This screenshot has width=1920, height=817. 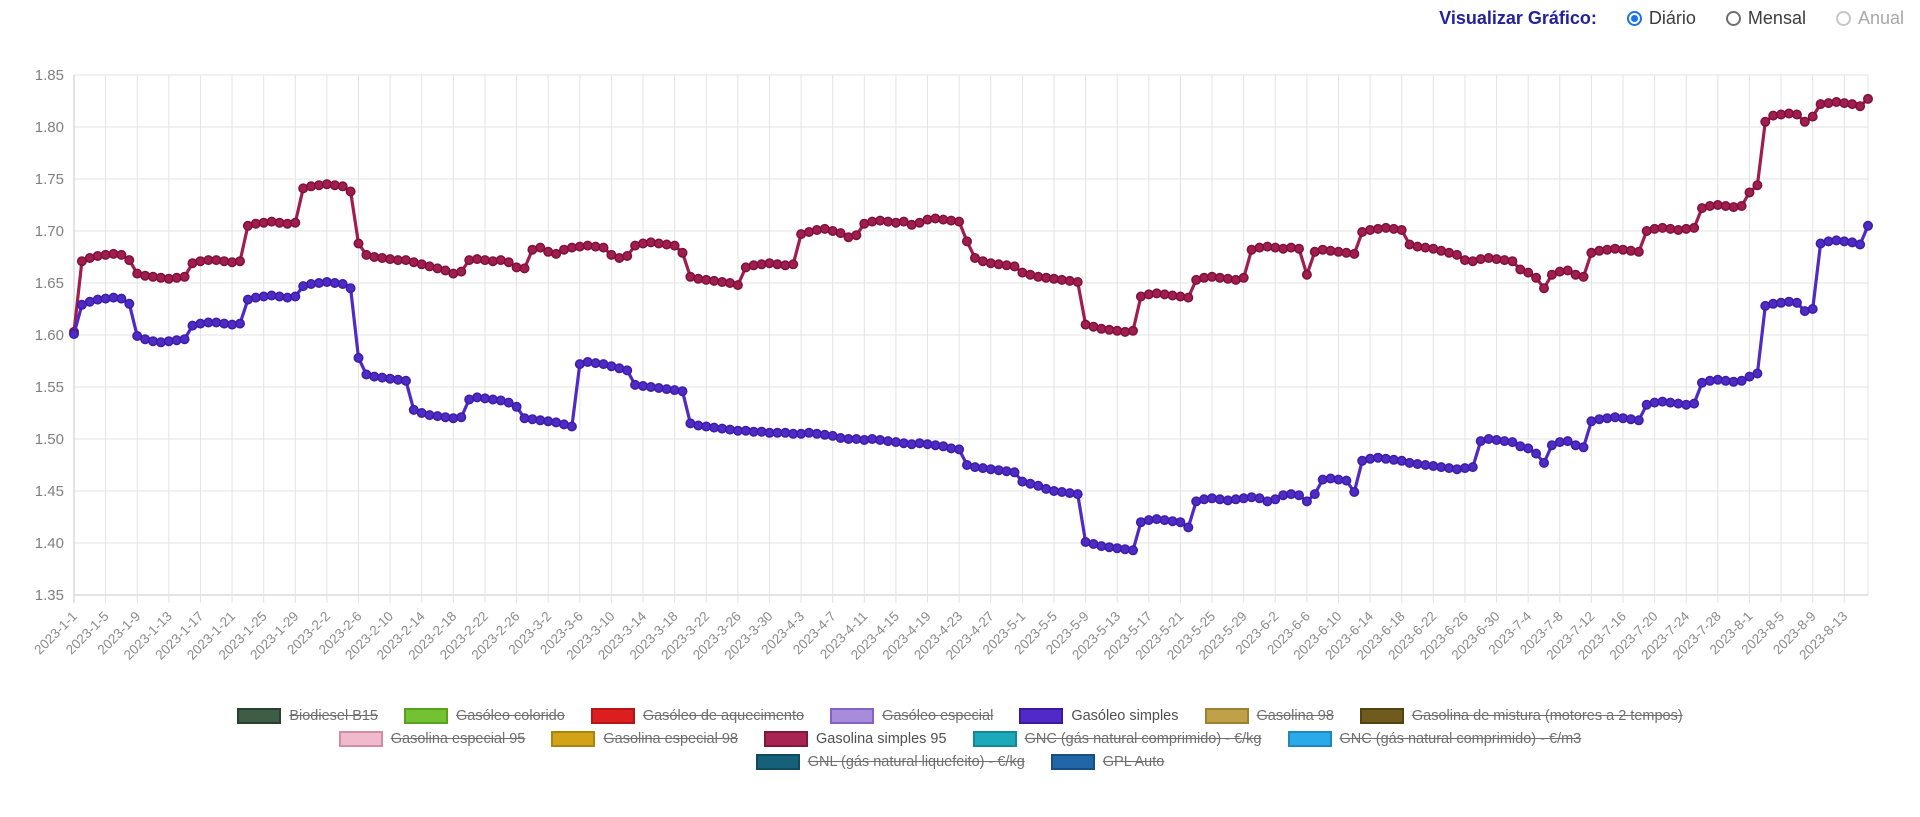 I want to click on legend-item: Gasolina especial 95, so click(x=432, y=739).